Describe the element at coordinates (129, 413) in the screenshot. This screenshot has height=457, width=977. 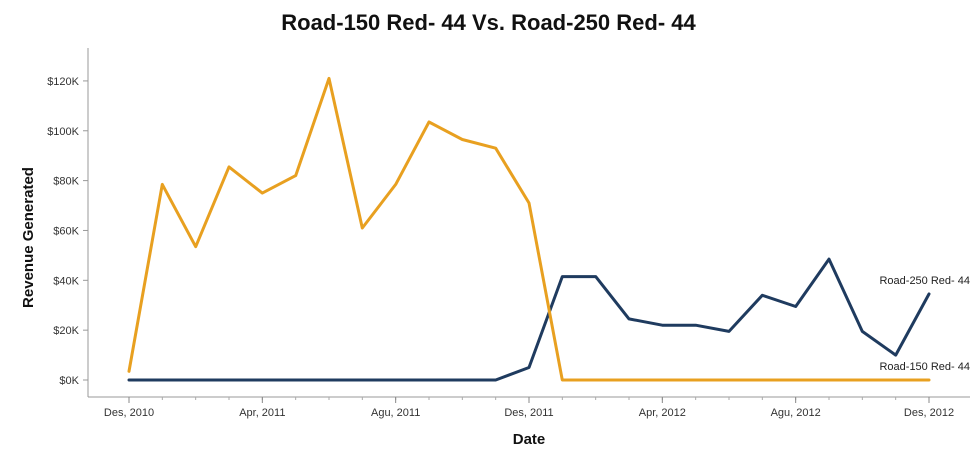
I see `x-tick-label: Des, 2010` at that location.